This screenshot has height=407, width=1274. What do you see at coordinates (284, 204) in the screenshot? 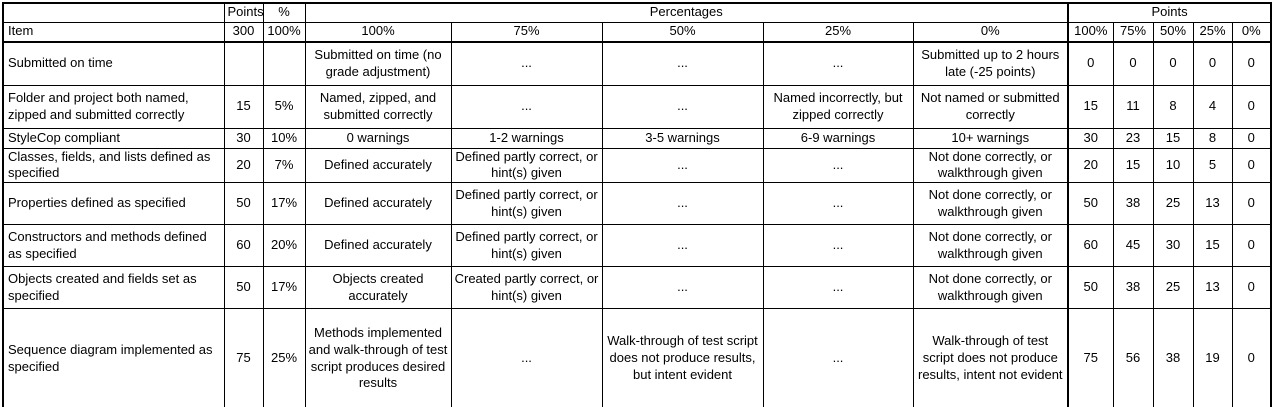
I see `cell-pct: 17%` at bounding box center [284, 204].